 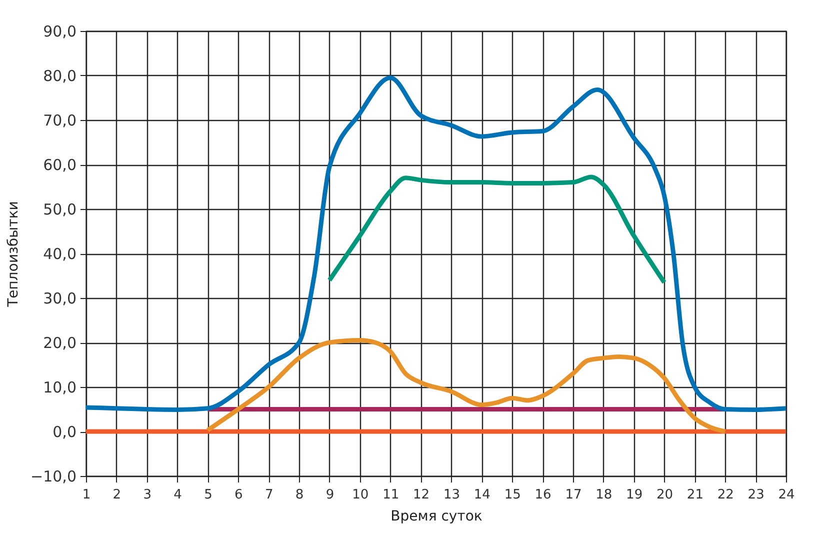 What do you see at coordinates (634, 495) in the screenshot?
I see `x-tick-label: 19` at bounding box center [634, 495].